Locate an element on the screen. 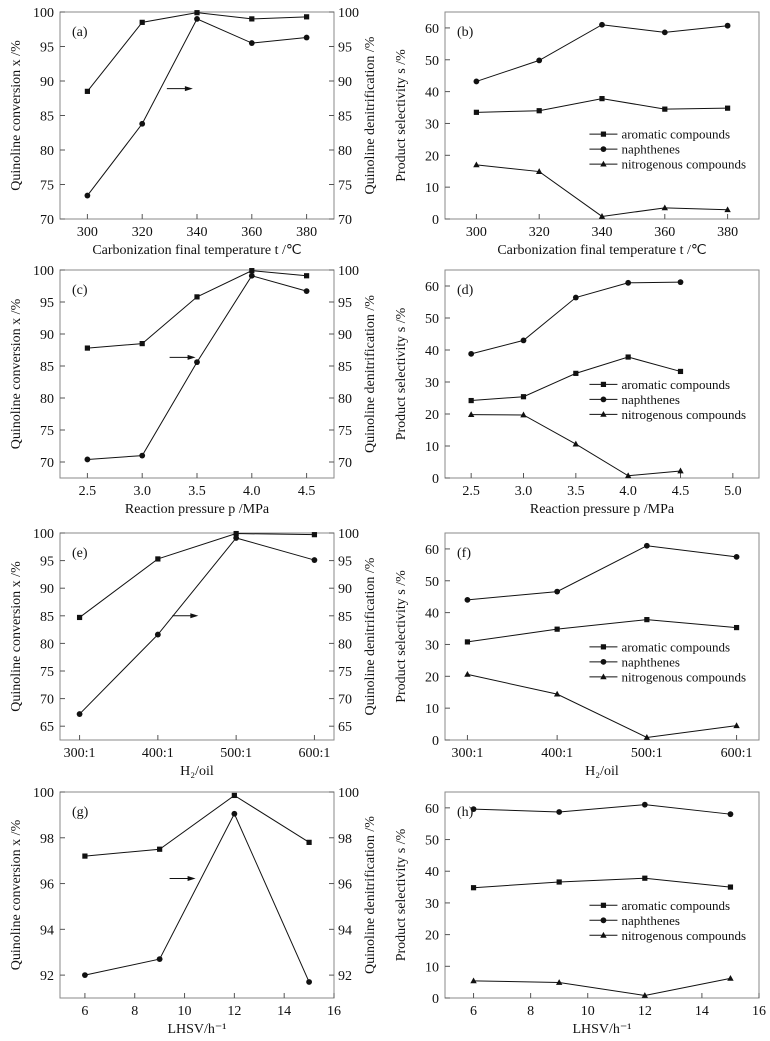 Image resolution: width=770 pixels, height=1041 pixels. x-axis-label: Reaction pressure p /MPa is located at coordinates (197, 509).